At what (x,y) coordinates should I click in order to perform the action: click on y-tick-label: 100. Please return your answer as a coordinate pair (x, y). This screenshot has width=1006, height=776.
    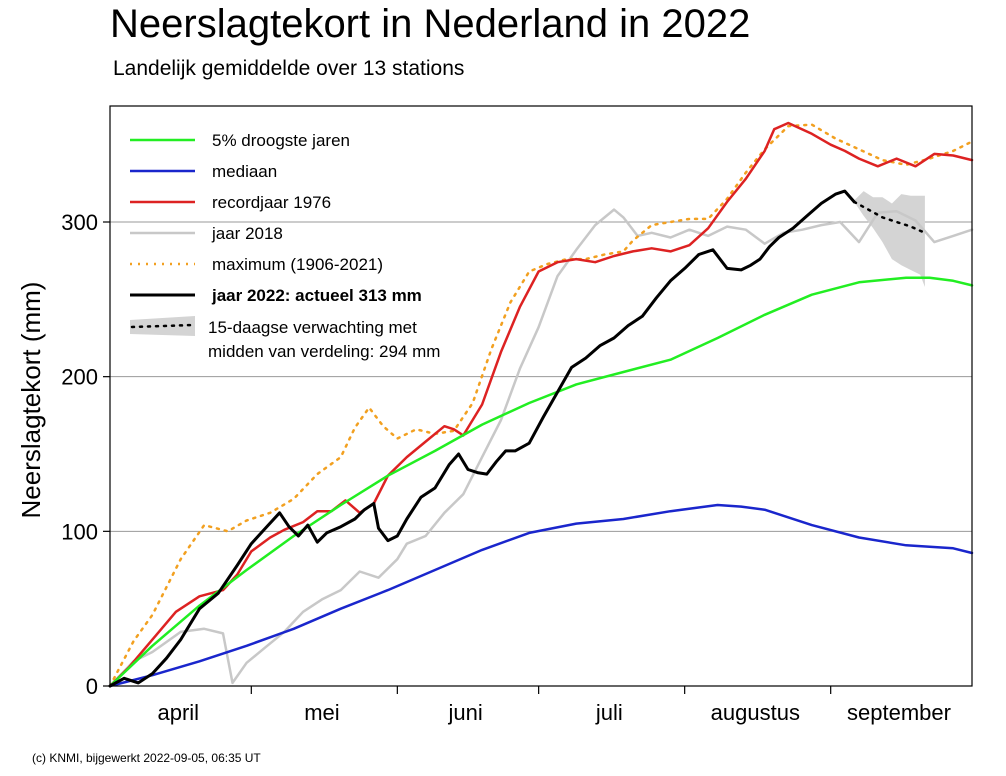
    Looking at the image, I should click on (79, 531).